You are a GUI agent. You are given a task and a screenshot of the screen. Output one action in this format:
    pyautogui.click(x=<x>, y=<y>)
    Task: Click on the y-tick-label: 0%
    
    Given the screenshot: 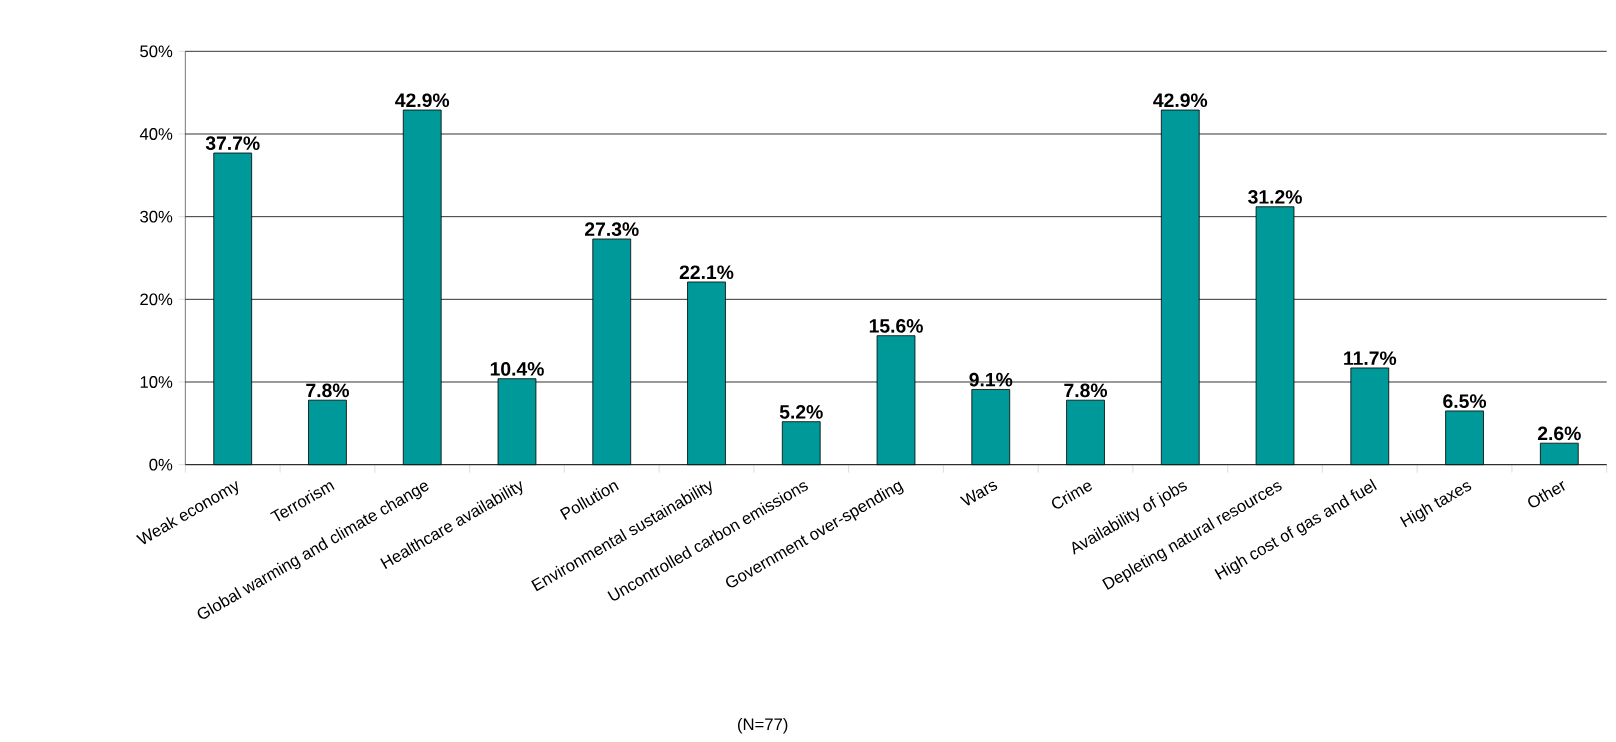 What is the action you would take?
    pyautogui.click(x=161, y=464)
    